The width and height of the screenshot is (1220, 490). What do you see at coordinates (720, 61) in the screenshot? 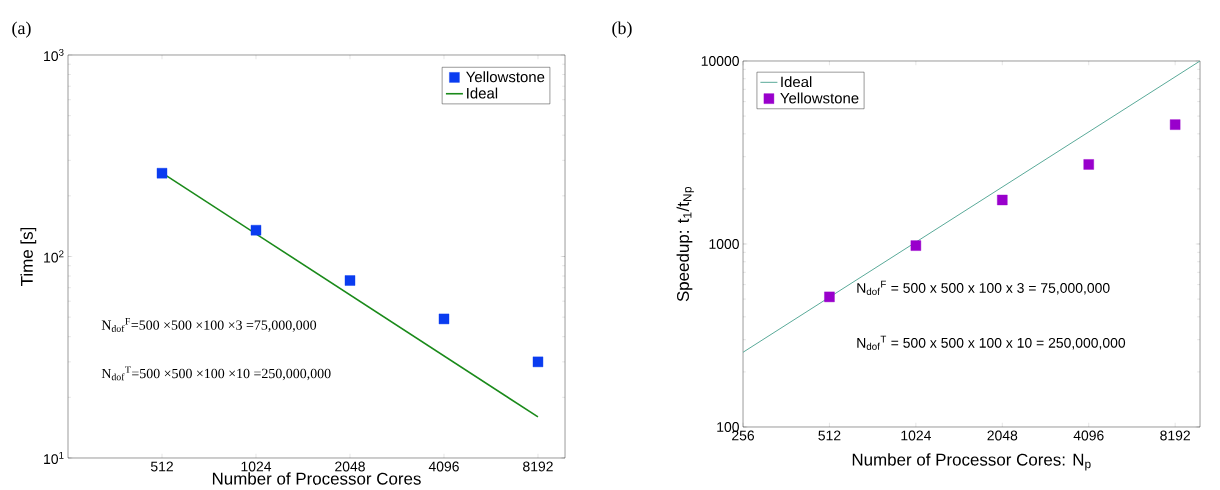
I see `y-tick-label: 10000` at bounding box center [720, 61].